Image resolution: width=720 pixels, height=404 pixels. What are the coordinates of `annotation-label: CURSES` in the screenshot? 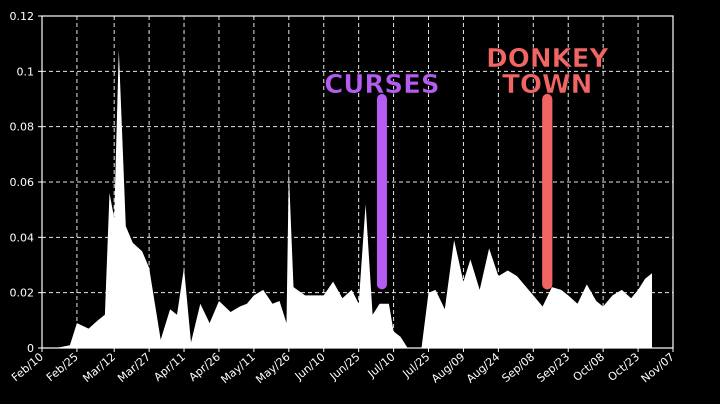 It's located at (381, 85).